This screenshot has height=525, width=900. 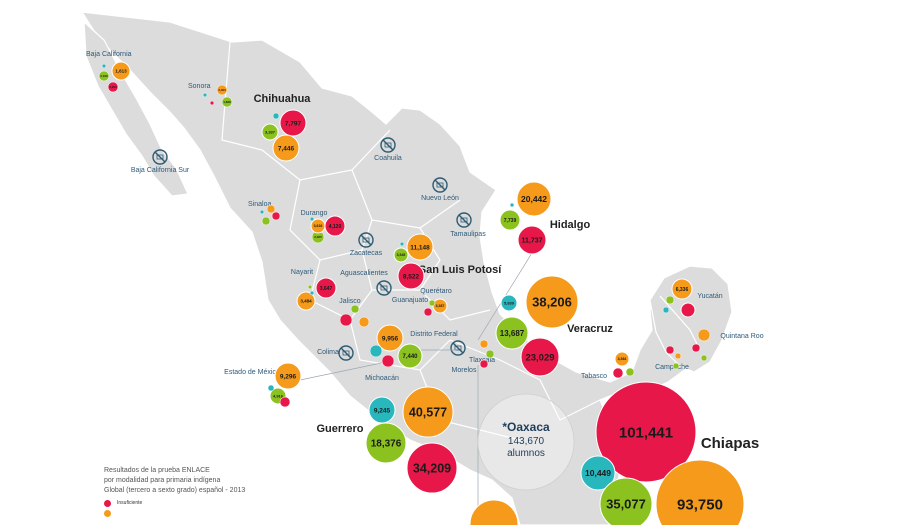 I want to click on bubble-value-veracruz-elemental: 38,206, so click(x=552, y=302).